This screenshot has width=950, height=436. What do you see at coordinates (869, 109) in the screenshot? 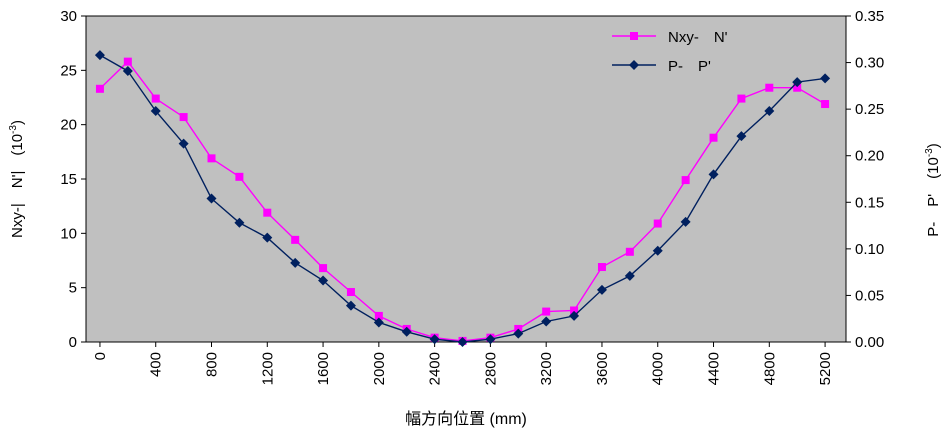
I see `right-y-tick-label: 0.25` at bounding box center [869, 109].